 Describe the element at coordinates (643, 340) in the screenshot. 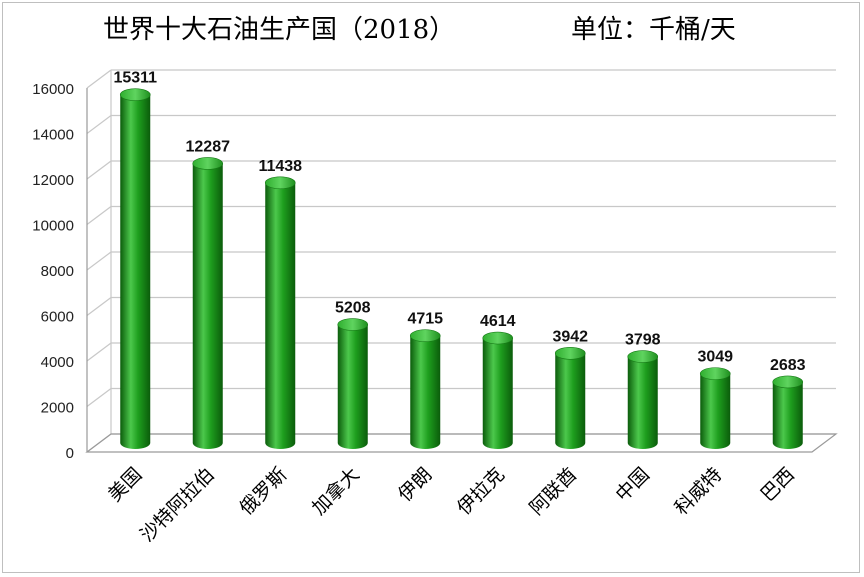

I see `data-label: 3798` at that location.